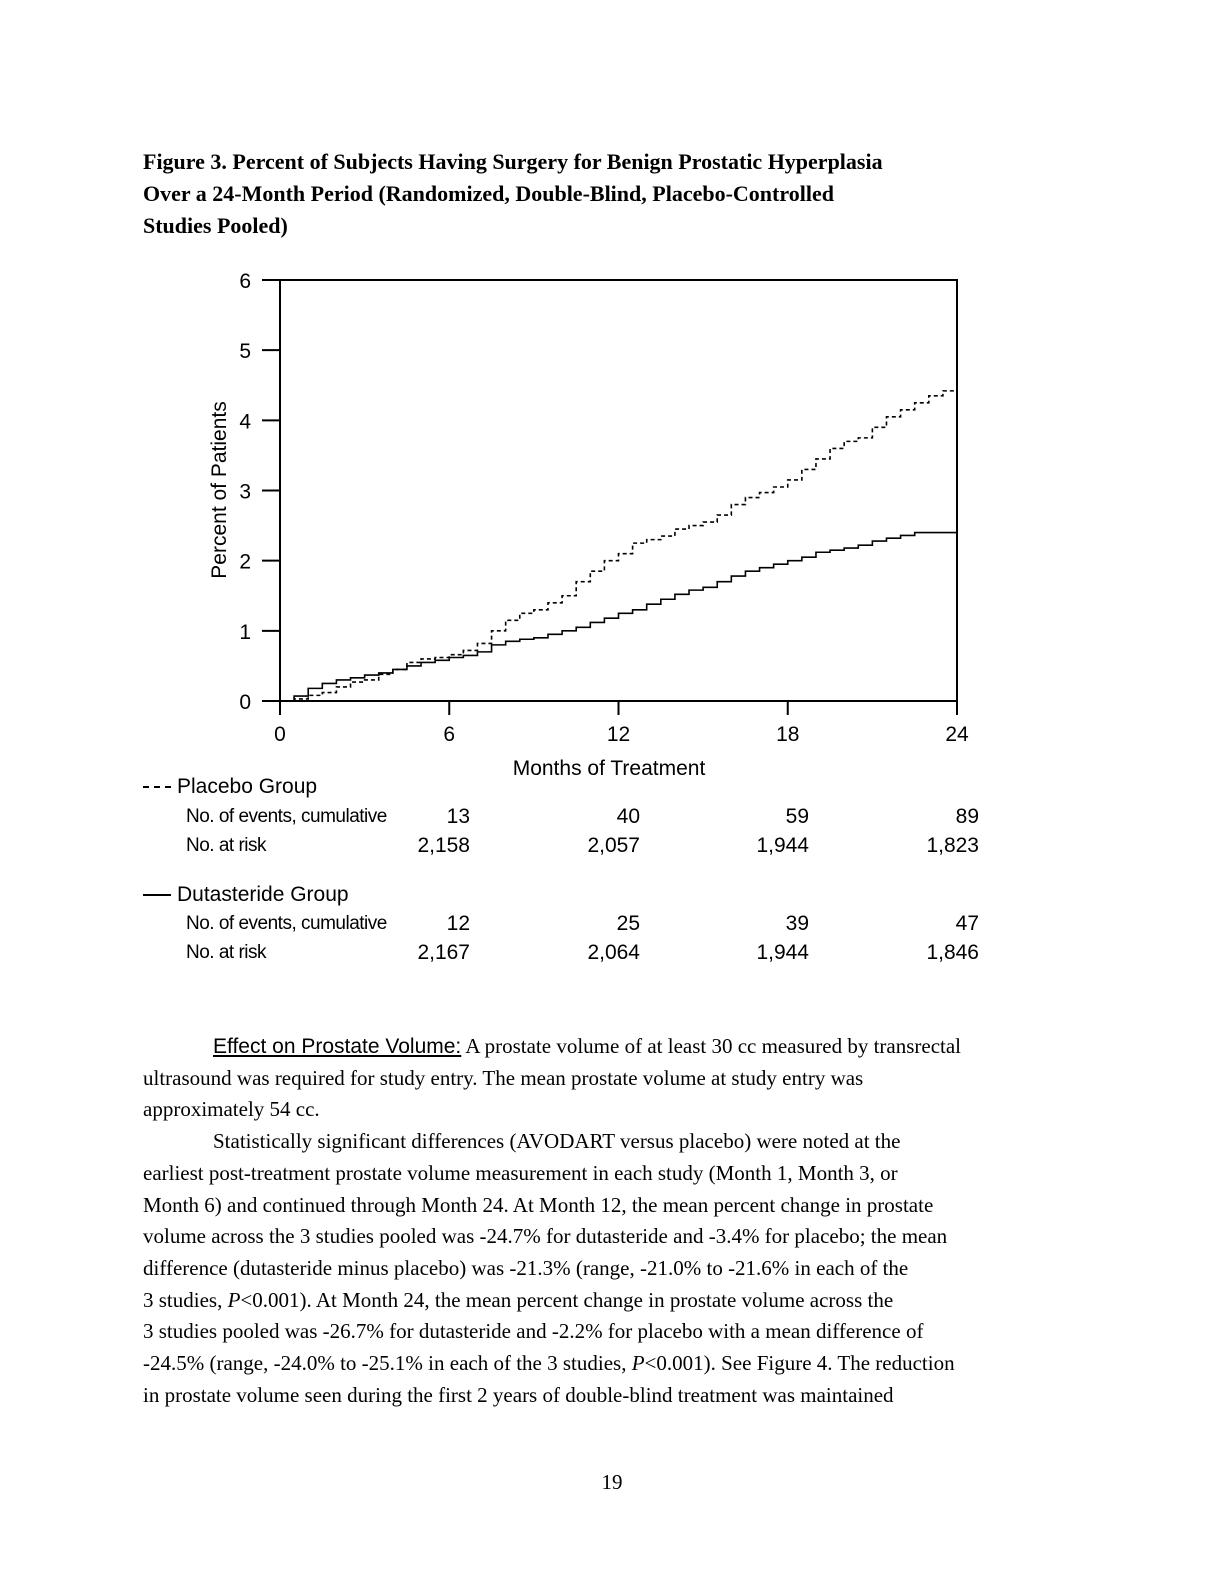  Describe the element at coordinates (185, 1299) in the screenshot. I see `text-run: 3 studies,` at that location.